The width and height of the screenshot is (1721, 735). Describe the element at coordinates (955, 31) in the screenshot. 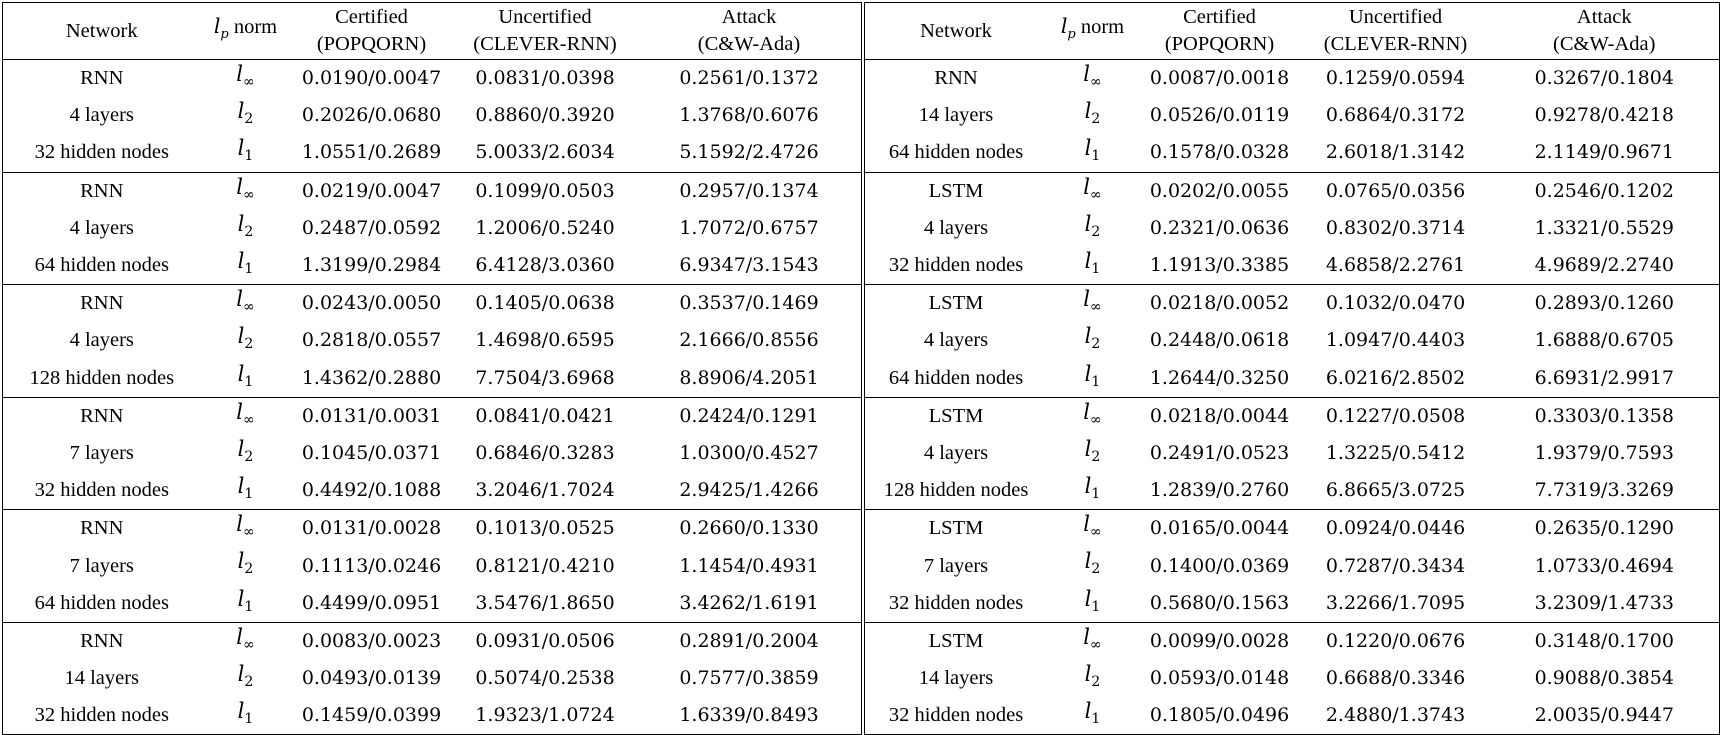

I see `header-network-right: Network` at that location.